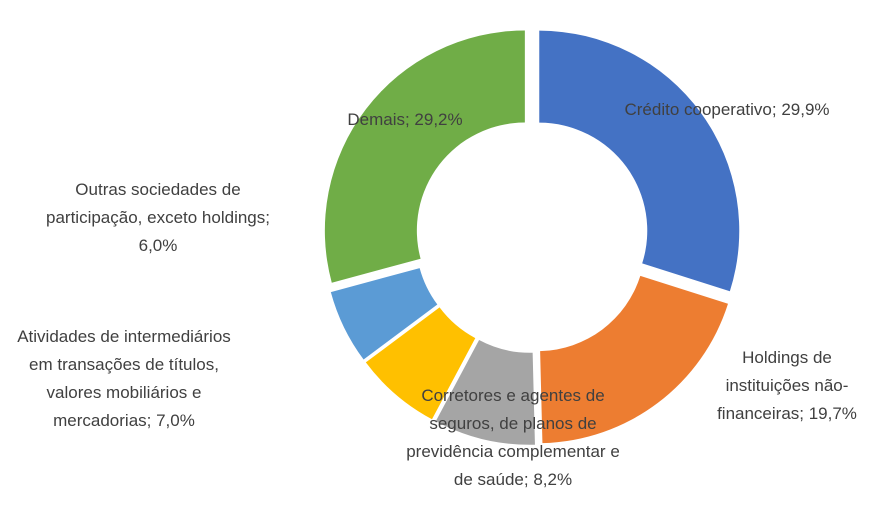 Image resolution: width=878 pixels, height=525 pixels. What do you see at coordinates (405, 119) in the screenshot?
I see `data-label: Demais; 29,2%` at bounding box center [405, 119].